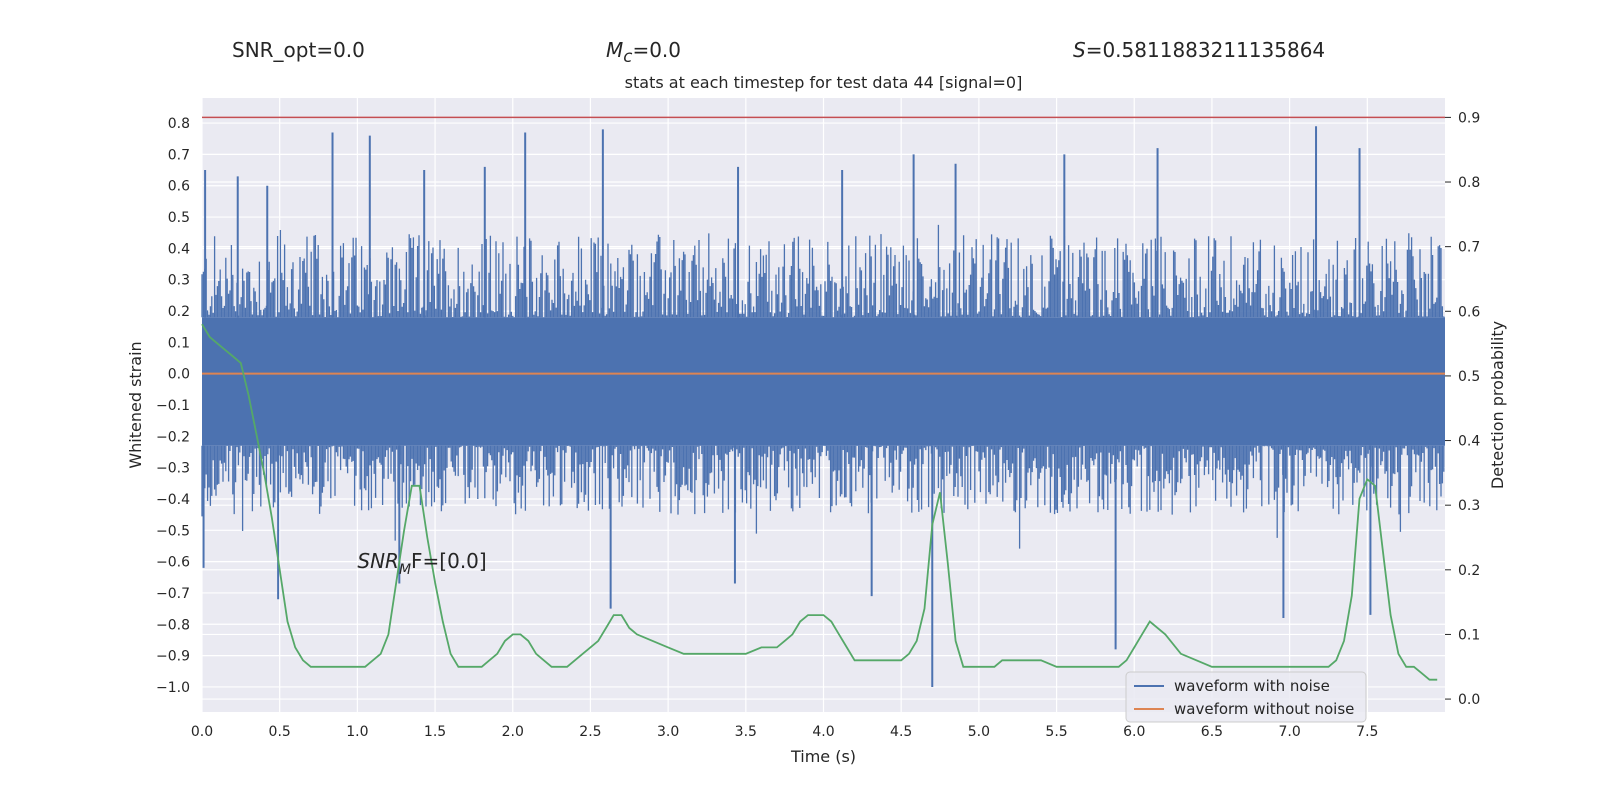 The image size is (1600, 800). I want to click on y-tick-label: −0.7, so click(173, 594).